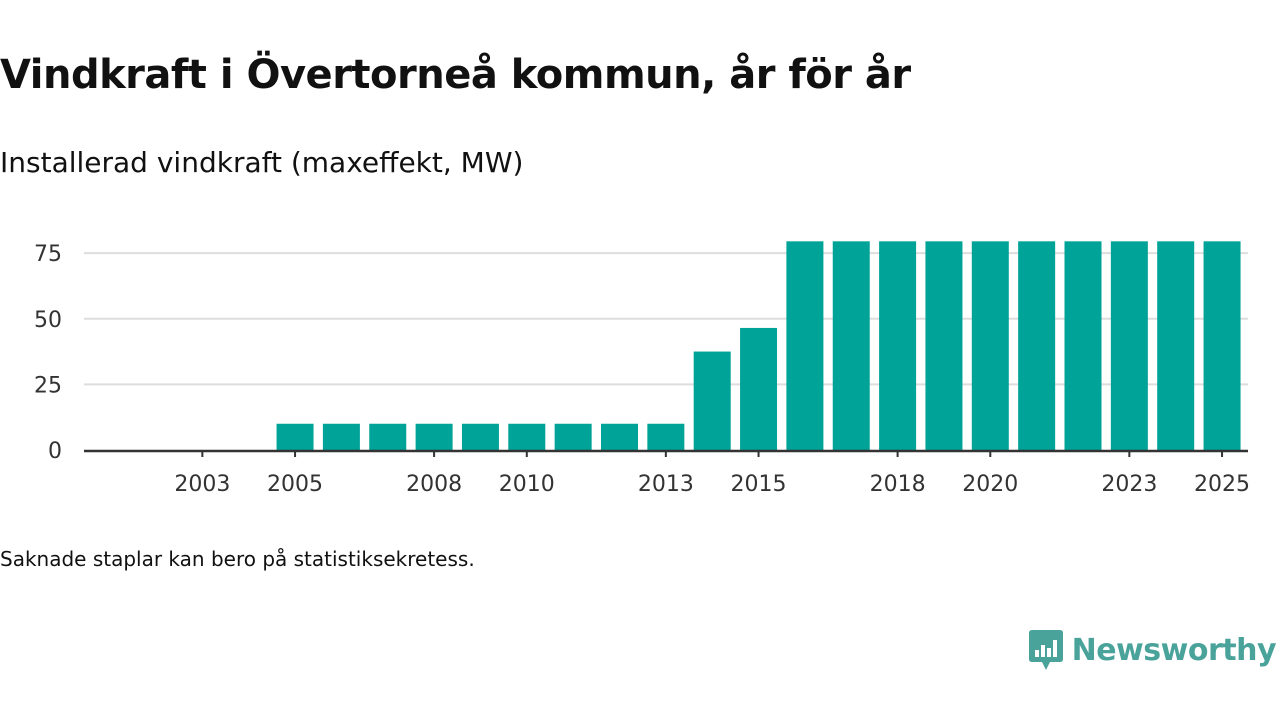 The height and width of the screenshot is (720, 1280). I want to click on brand-logo: Newsworthy, so click(1152, 650).